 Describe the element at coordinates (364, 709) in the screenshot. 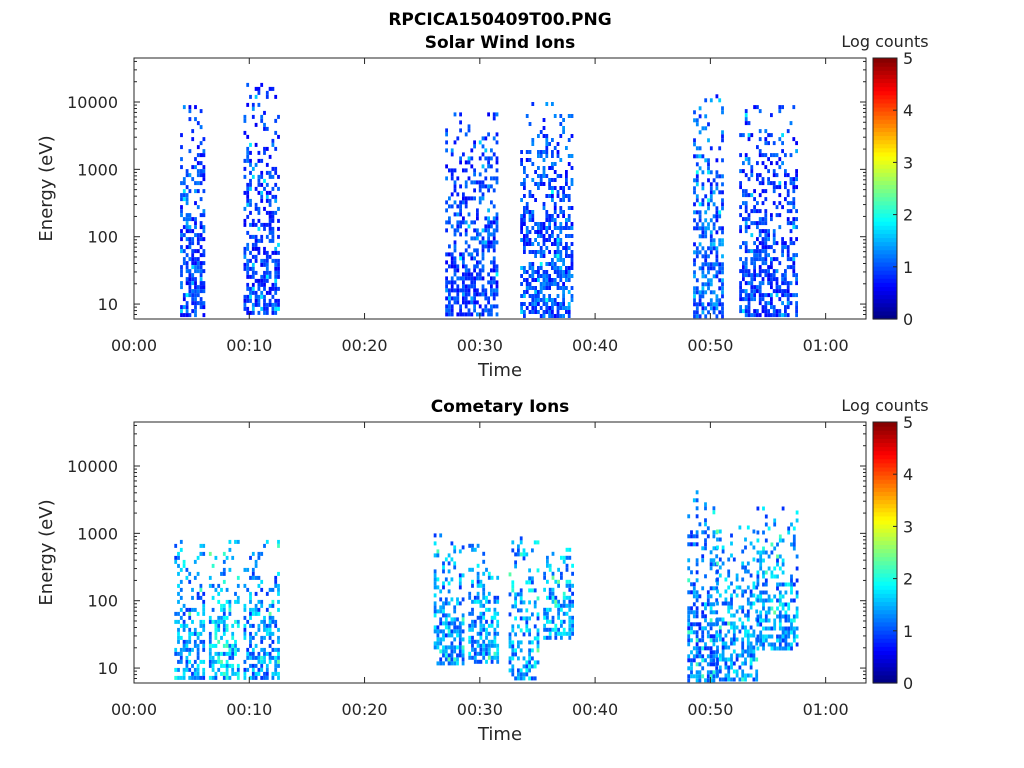

I see `x-tick-label: 00:20` at that location.